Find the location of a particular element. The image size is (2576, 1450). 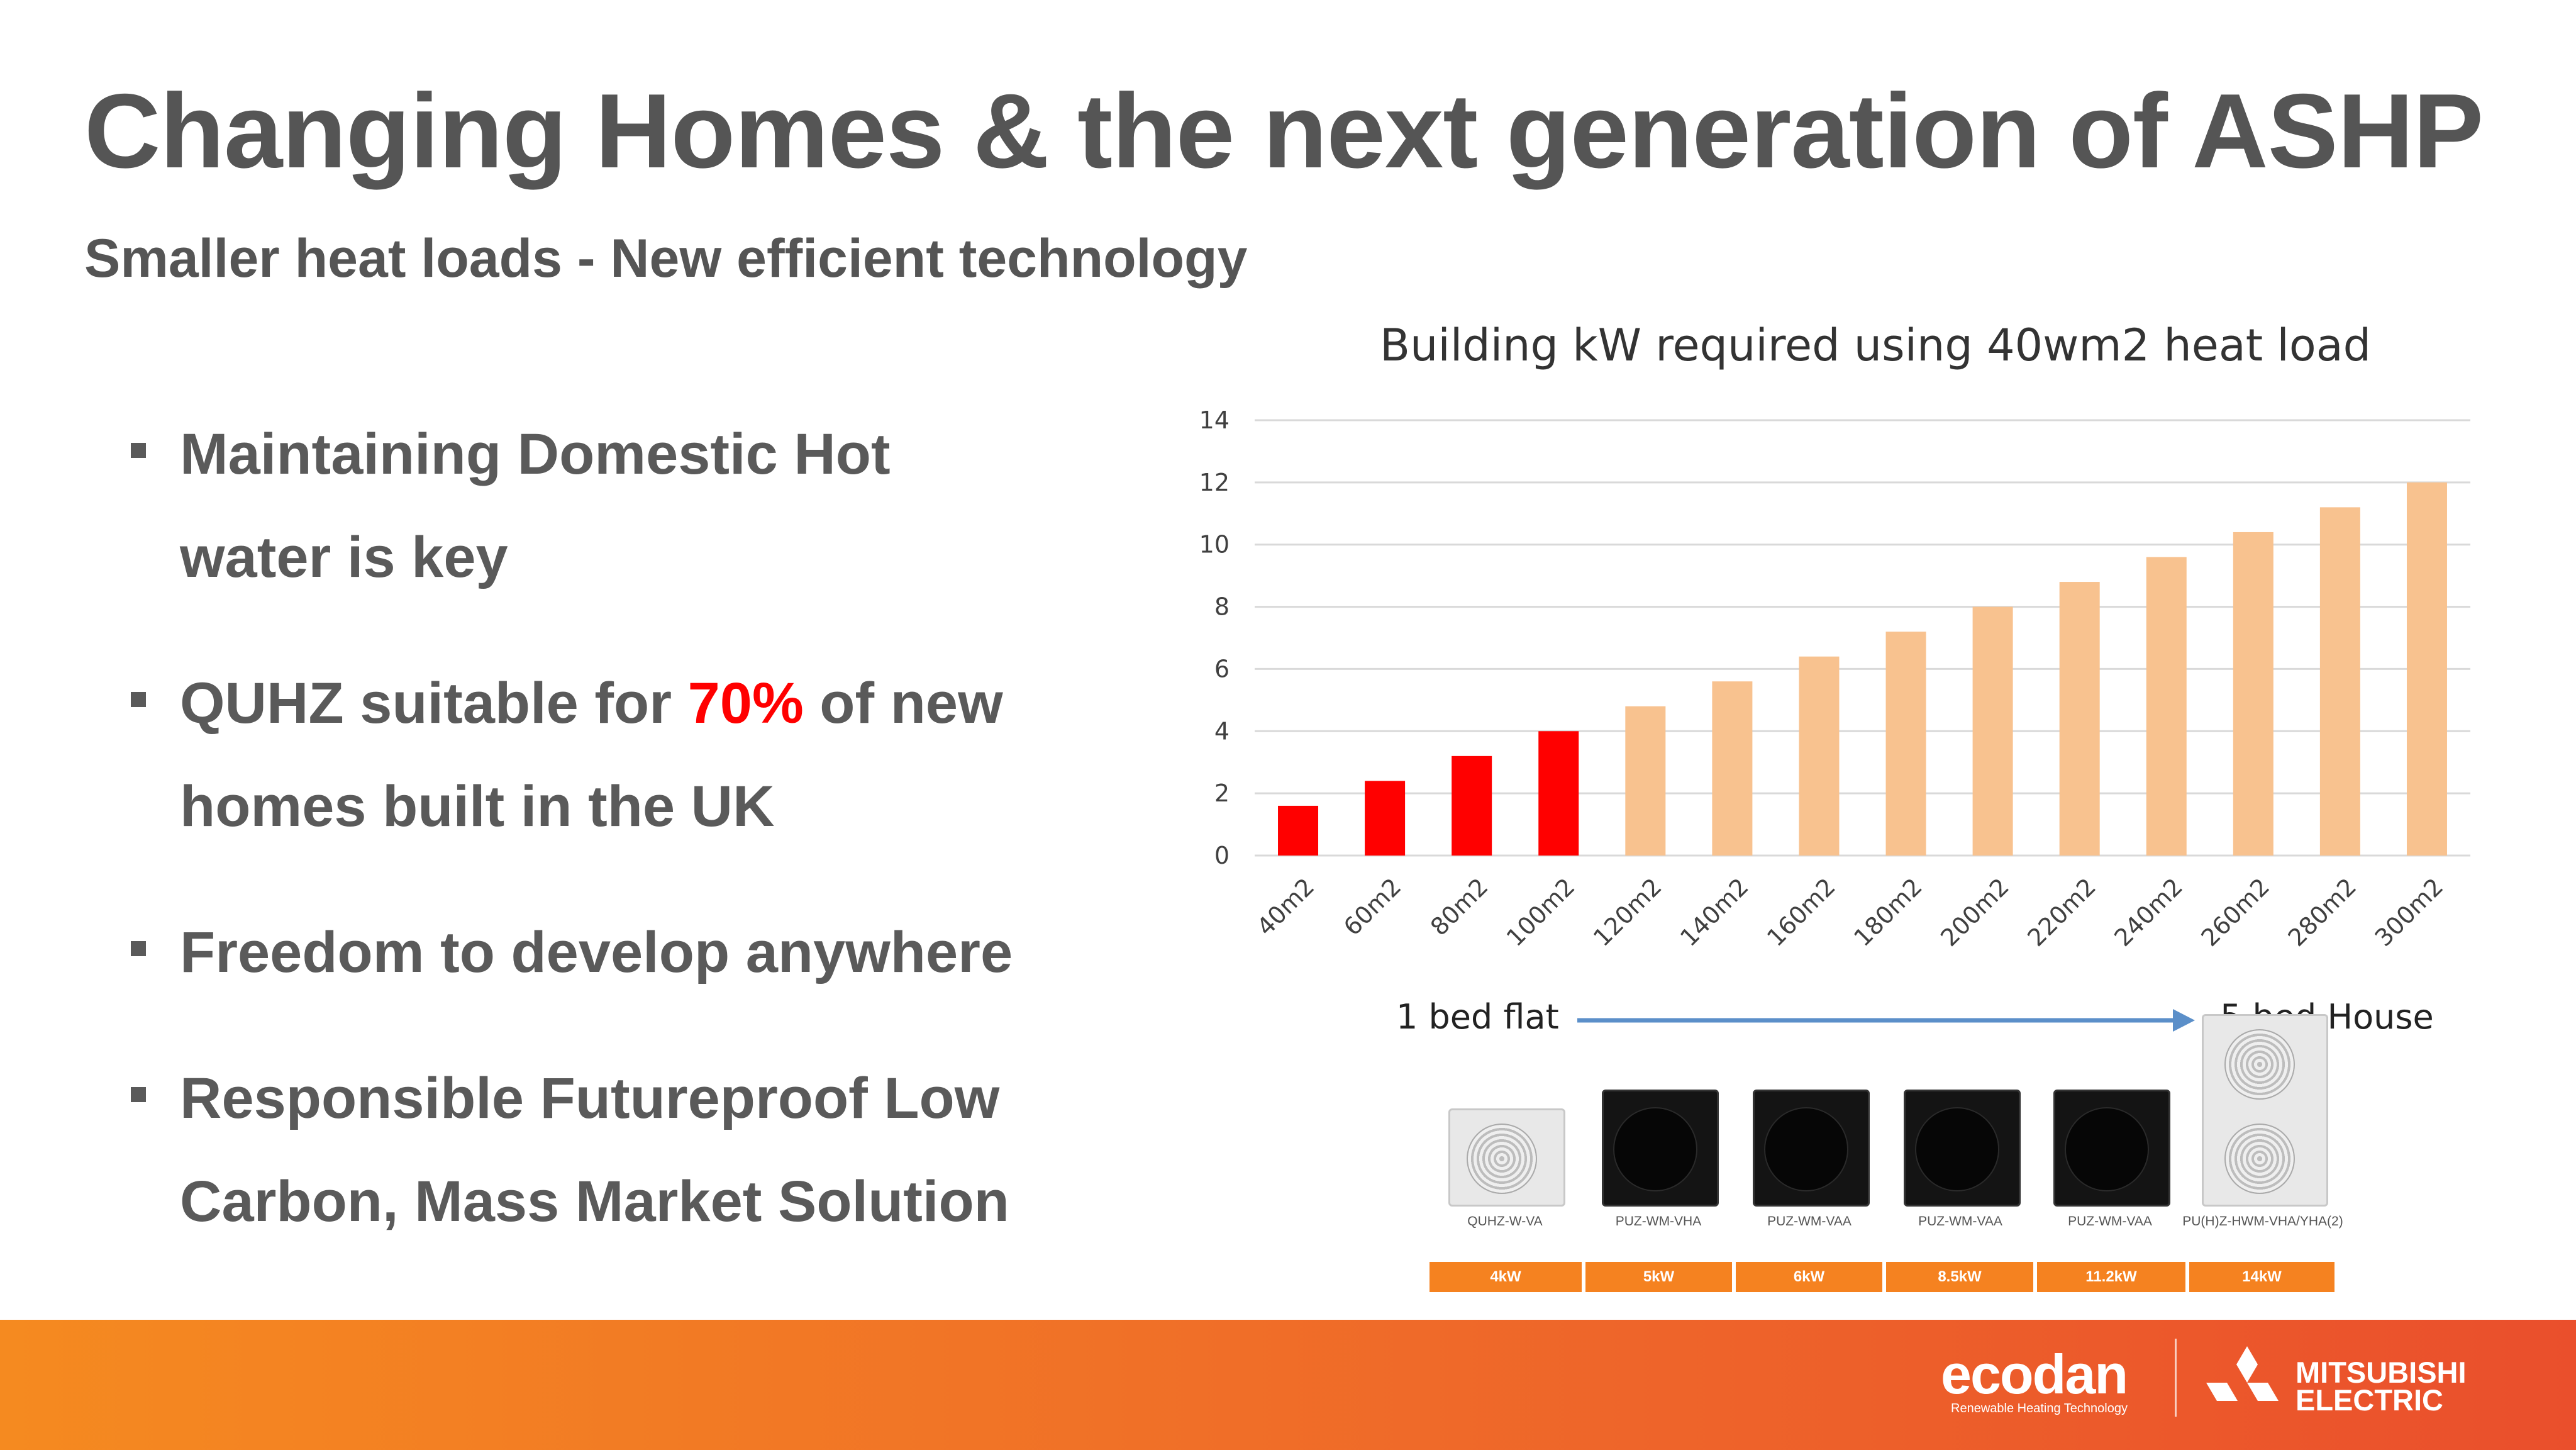

bullet-item: Freedom to develop anywhere is located at coordinates (634, 952).